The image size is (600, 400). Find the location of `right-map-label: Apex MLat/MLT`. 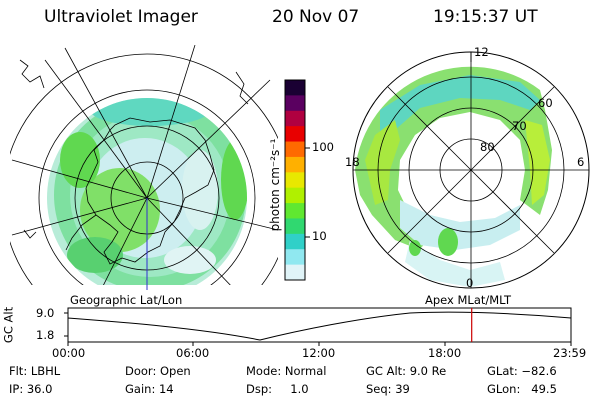

right-map-label: Apex MLat/MLT is located at coordinates (468, 300).